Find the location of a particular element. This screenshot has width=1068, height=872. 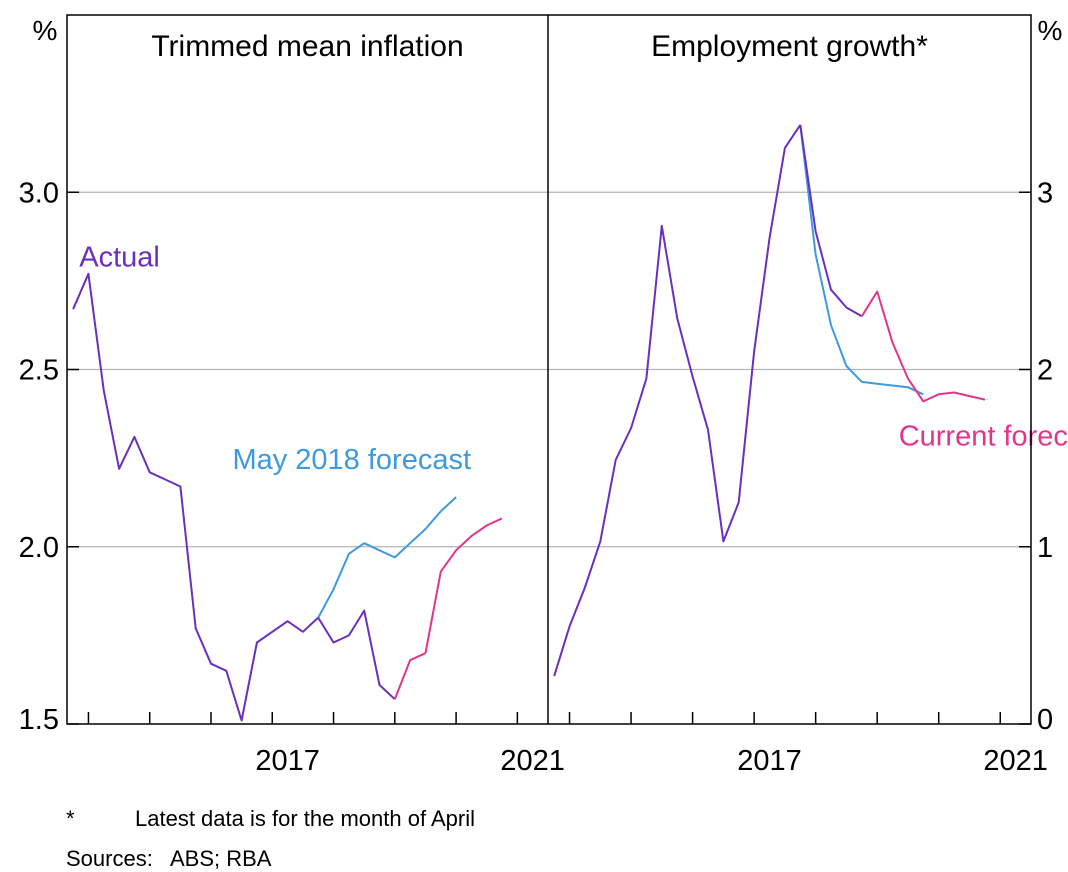

y-tick-label: 1.5 is located at coordinates (39, 720).